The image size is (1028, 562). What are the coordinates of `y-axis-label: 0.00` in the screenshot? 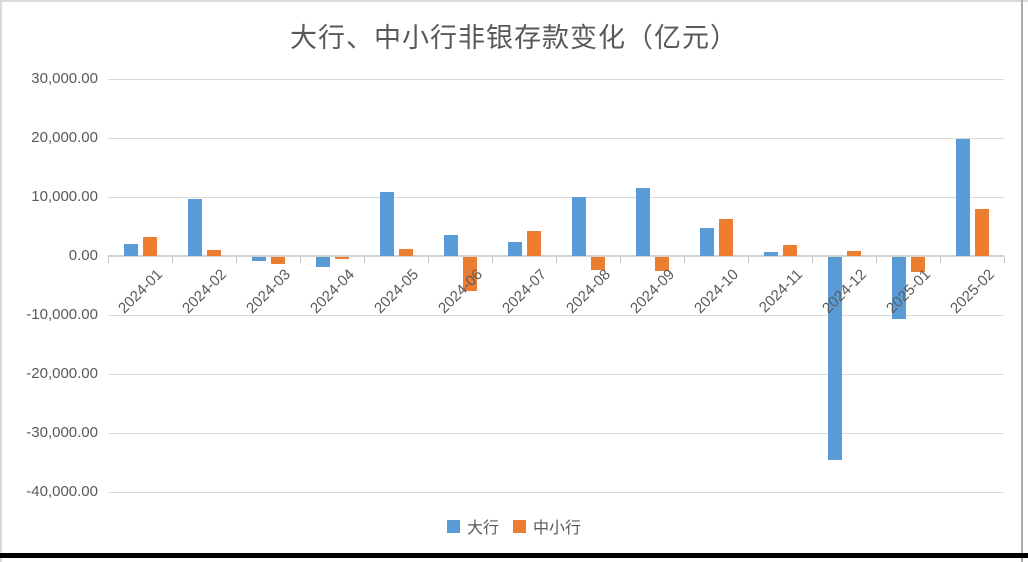 It's located at (83, 255).